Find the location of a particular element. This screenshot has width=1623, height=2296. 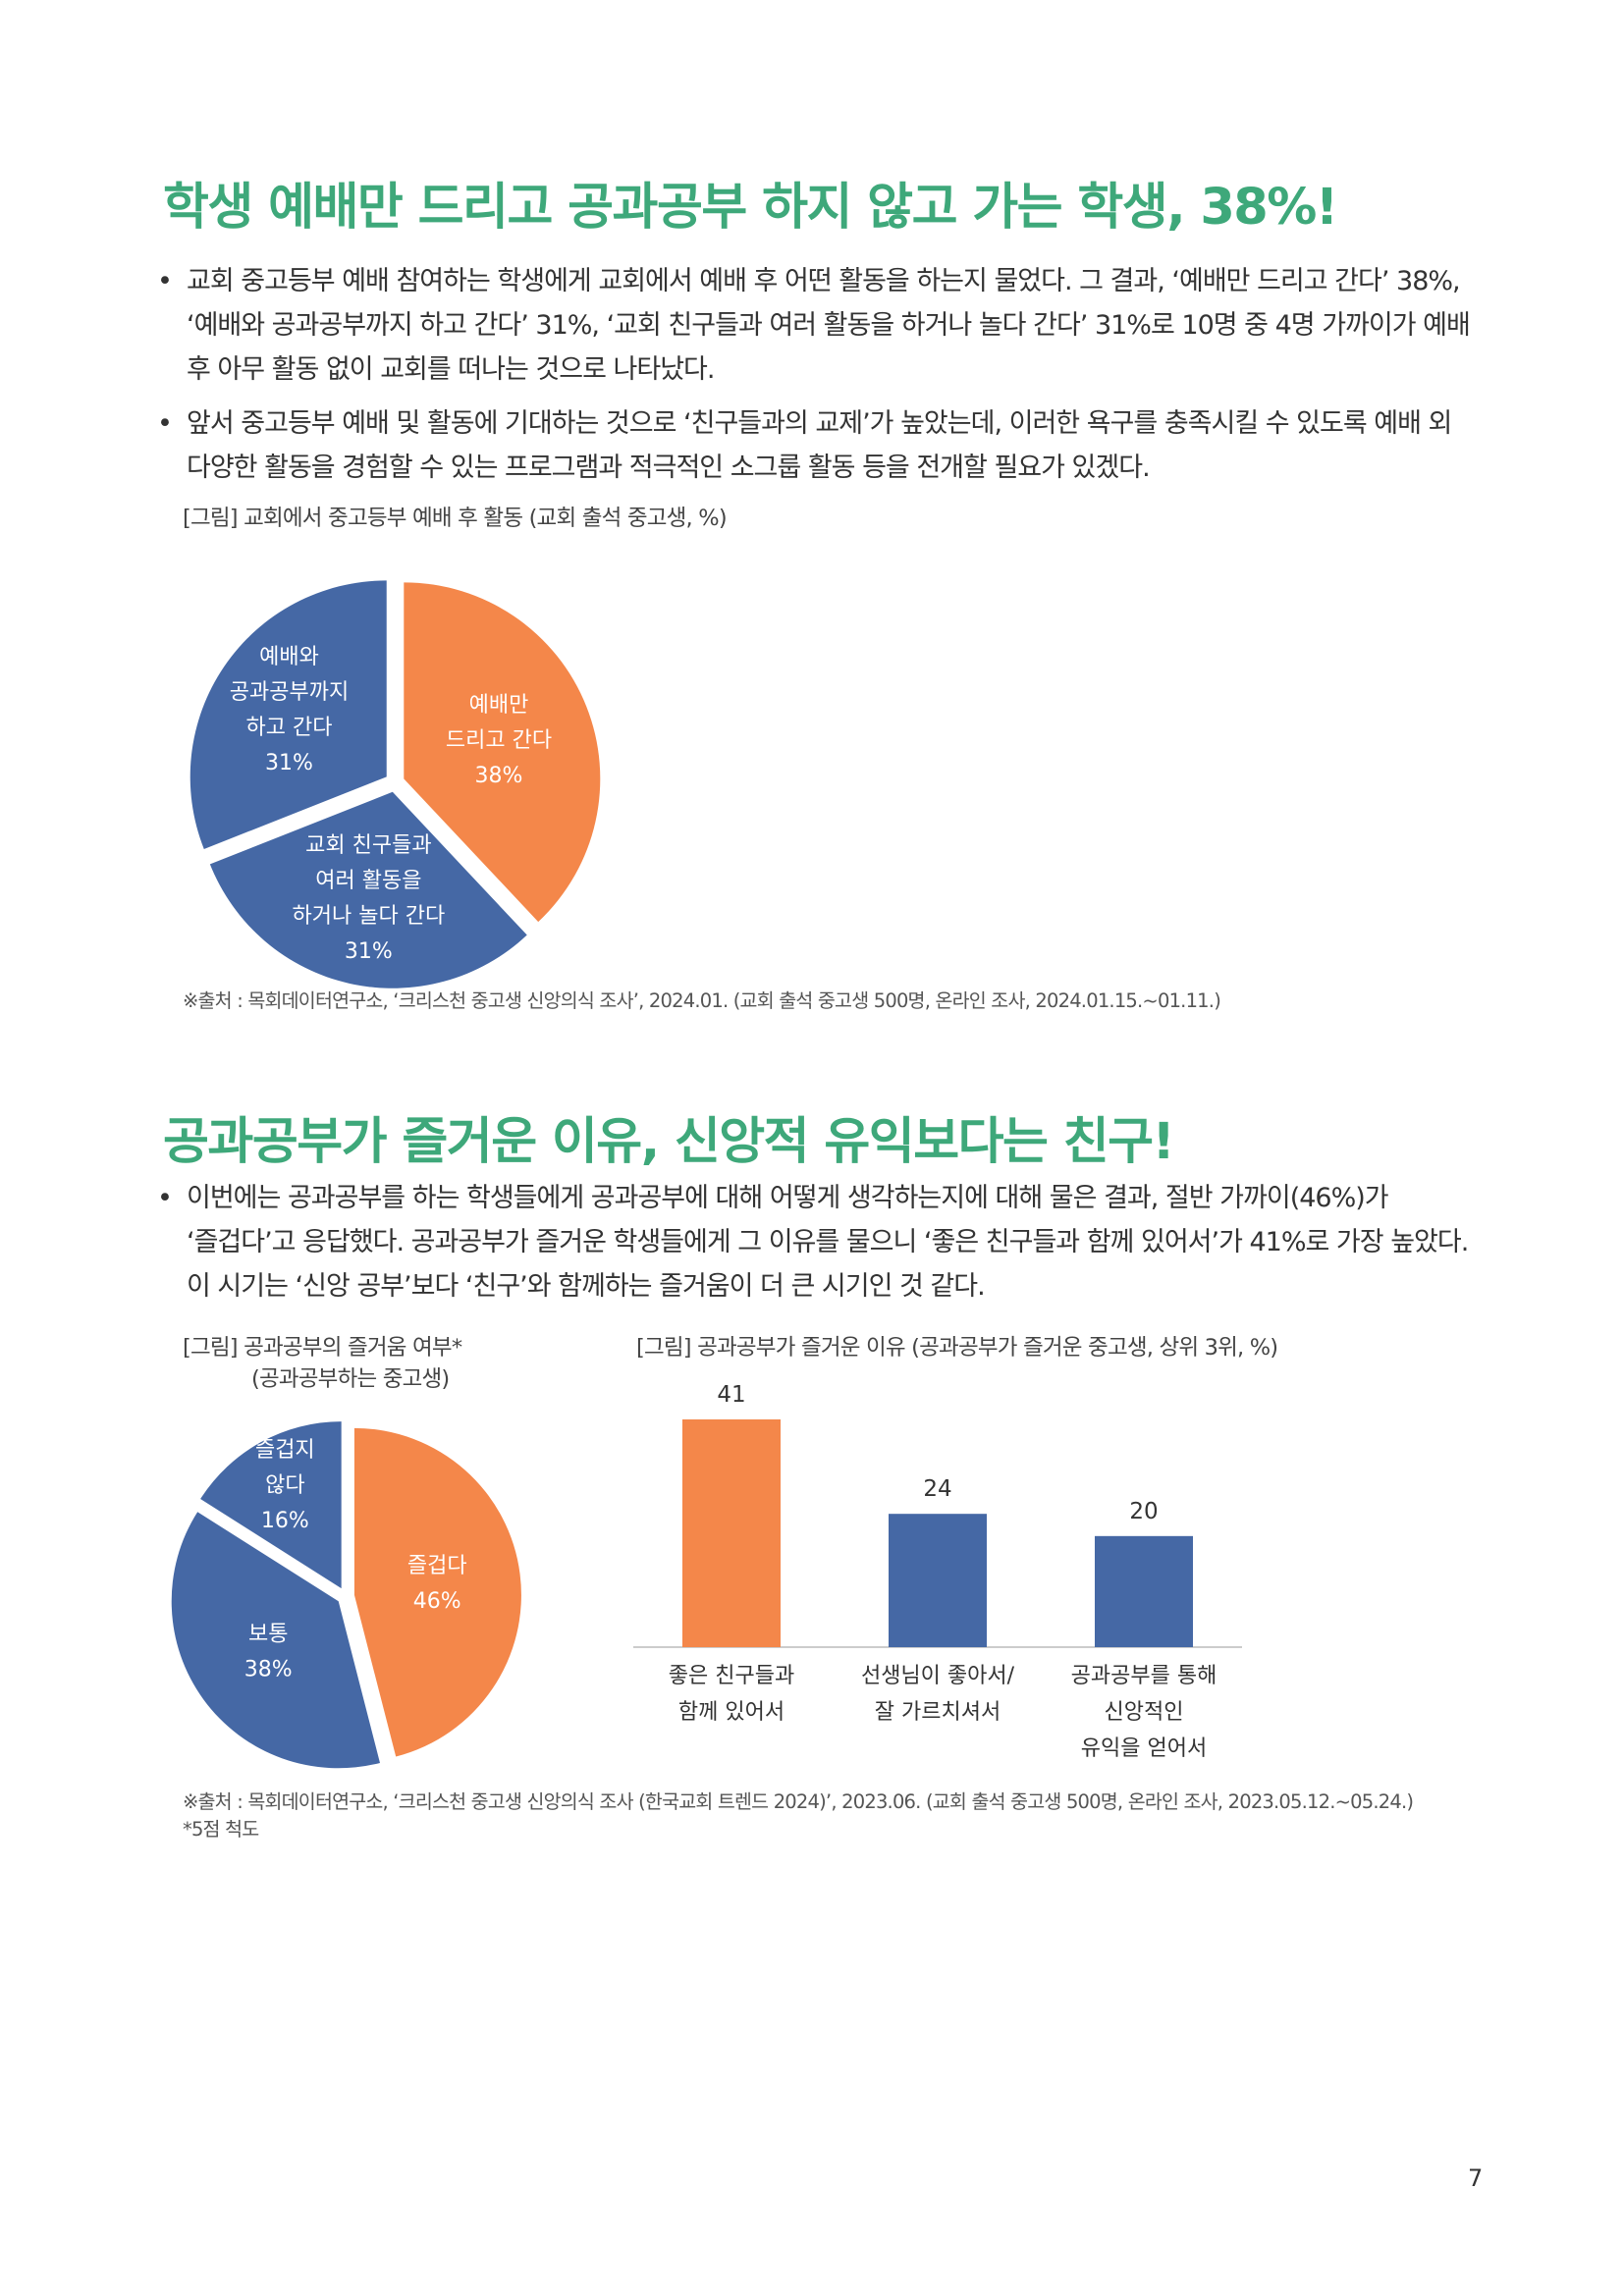

figure1-caption: [그림] 교회에서 중고등부 예배 후 활동 (교회 출석 중고생, %) is located at coordinates (455, 518).